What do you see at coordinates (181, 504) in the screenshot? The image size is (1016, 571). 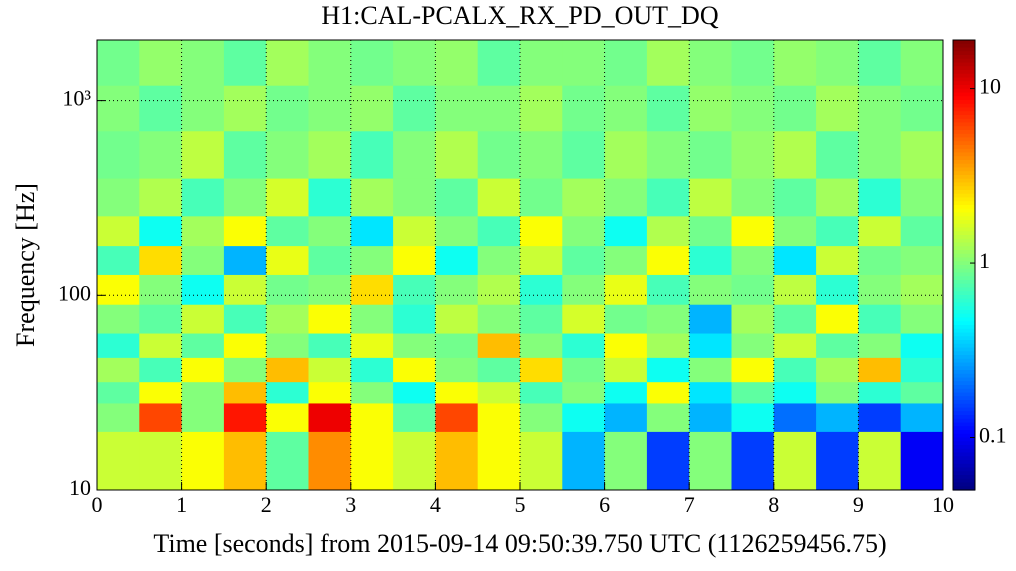 I see `x-tick-label: 1` at bounding box center [181, 504].